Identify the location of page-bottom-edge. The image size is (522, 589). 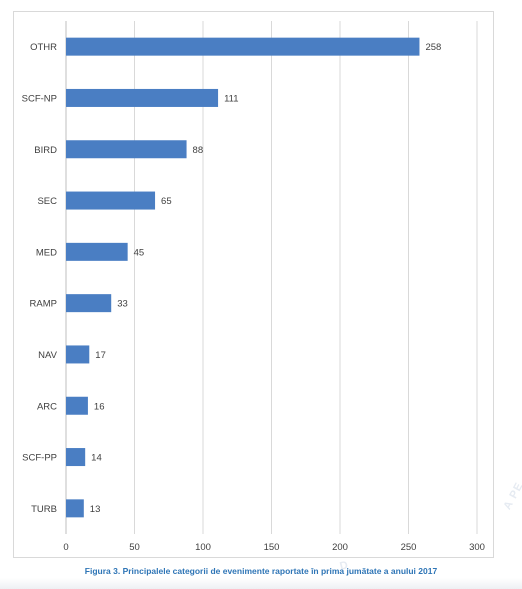
(261, 583).